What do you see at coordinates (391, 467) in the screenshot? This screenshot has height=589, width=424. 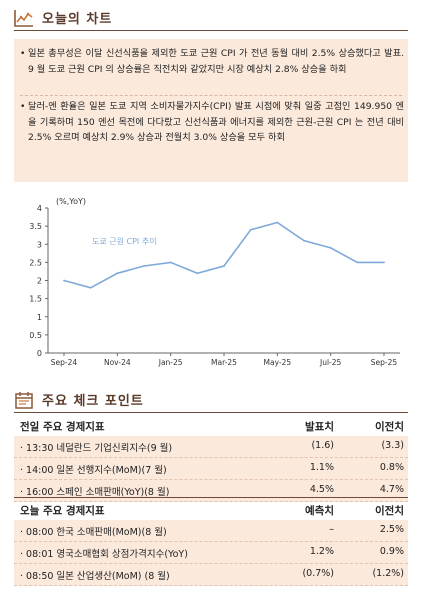 I see `previous-value: 0.8%` at bounding box center [391, 467].